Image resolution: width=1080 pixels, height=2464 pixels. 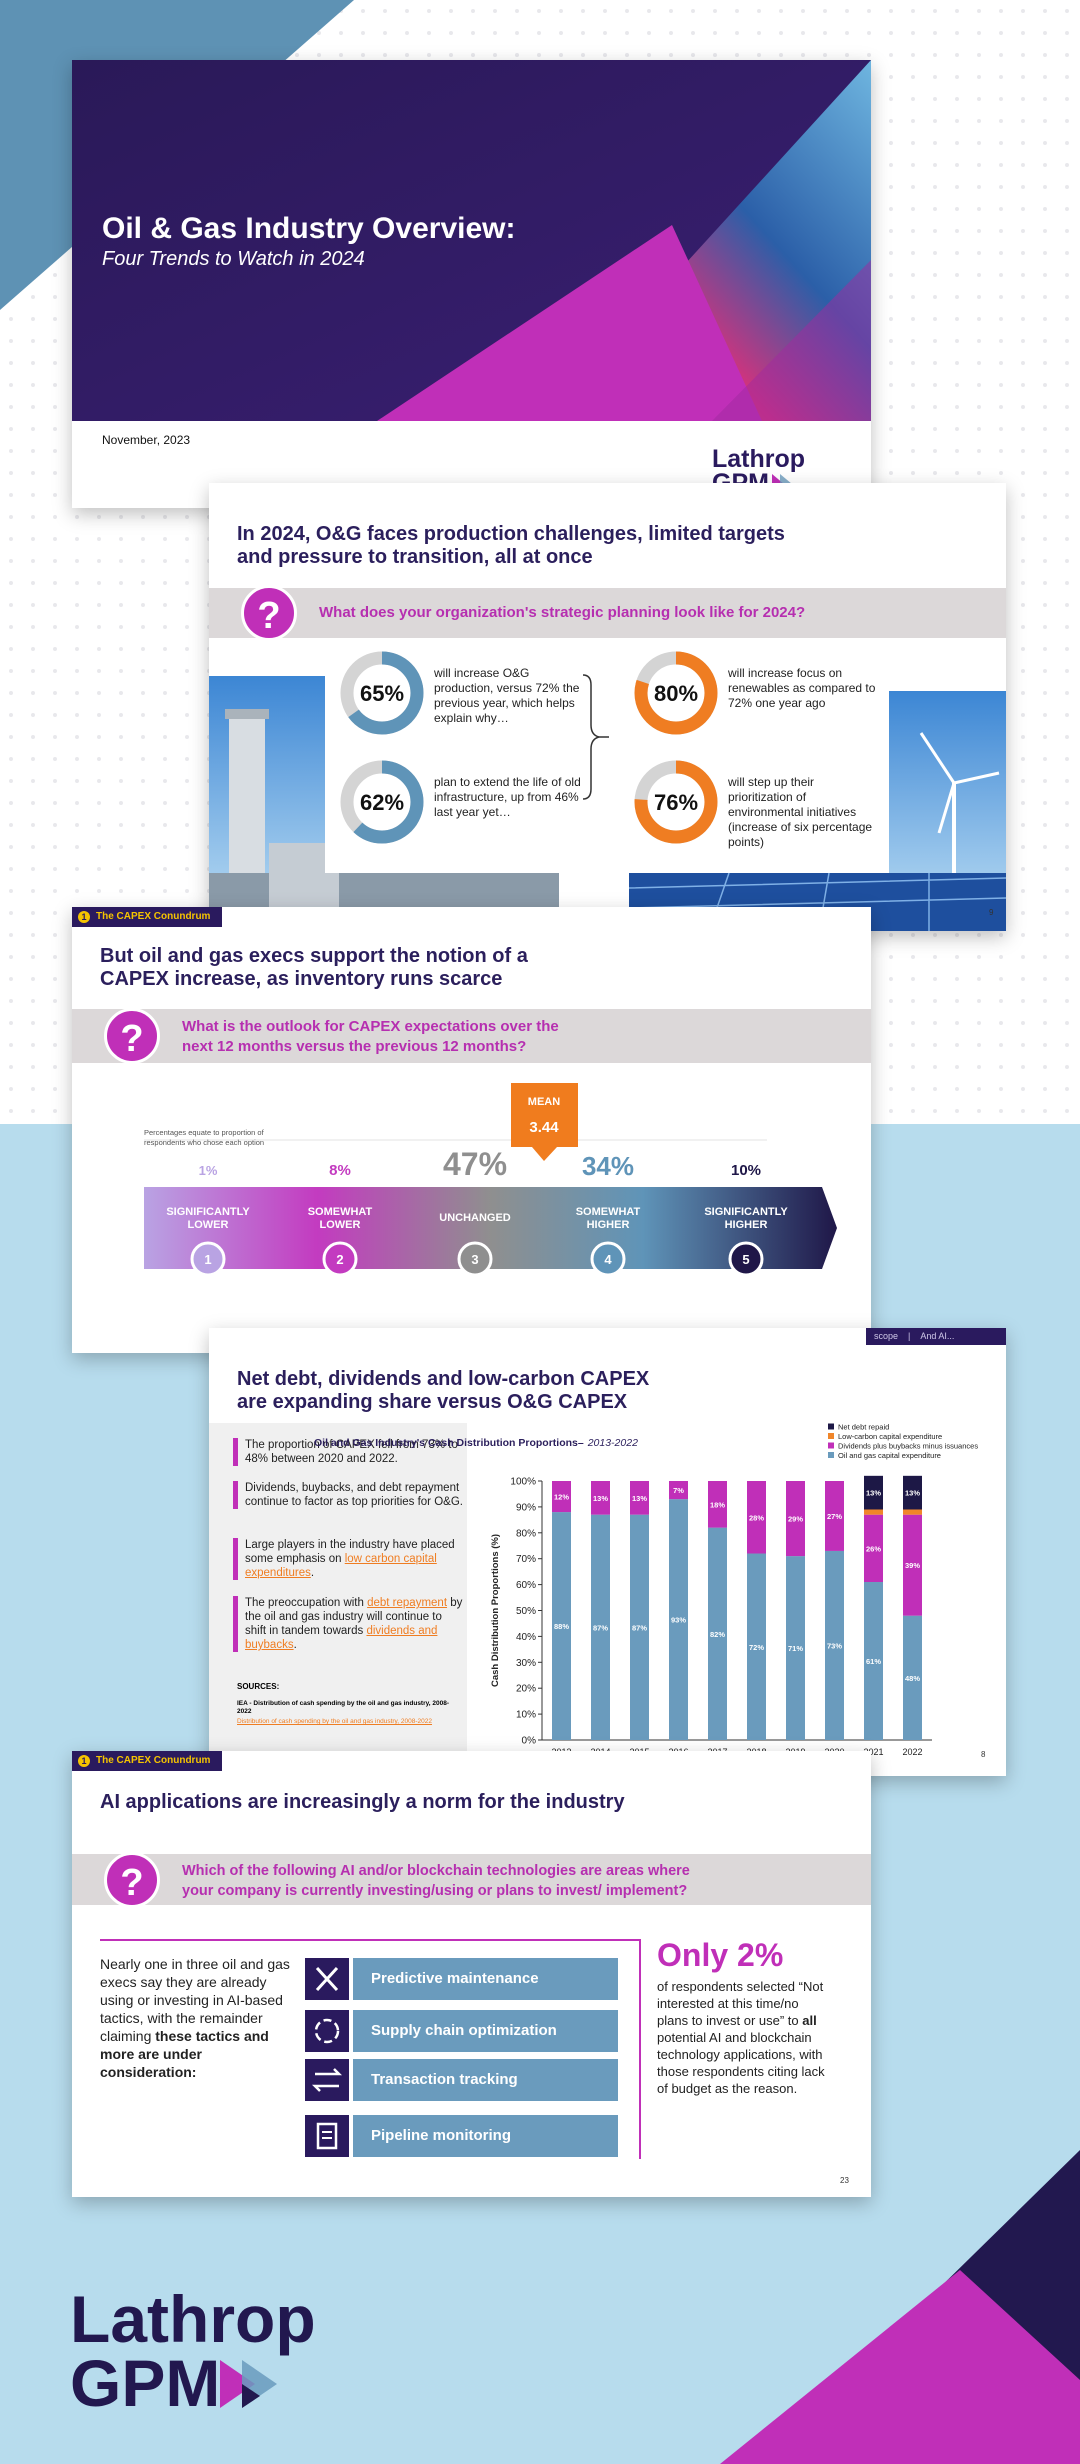 I want to click on option-label: HIGHER, so click(x=746, y=1225).